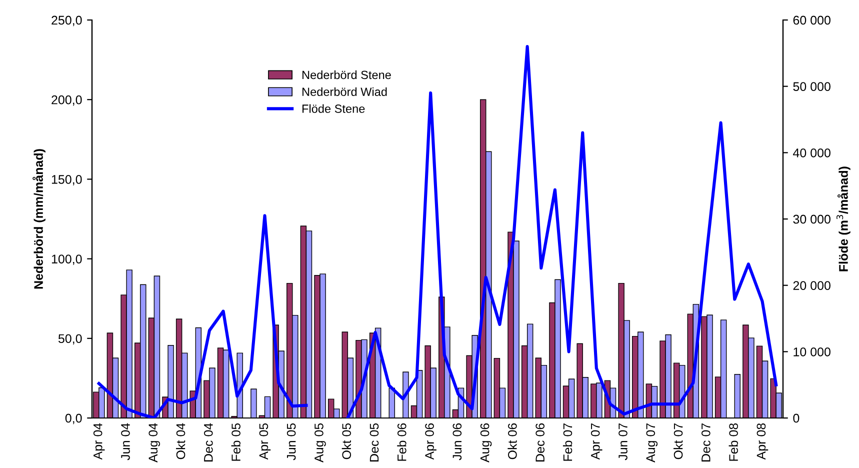 Image resolution: width=859 pixels, height=468 pixels. What do you see at coordinates (796, 418) in the screenshot?
I see `y2-tick-label: 0` at bounding box center [796, 418].